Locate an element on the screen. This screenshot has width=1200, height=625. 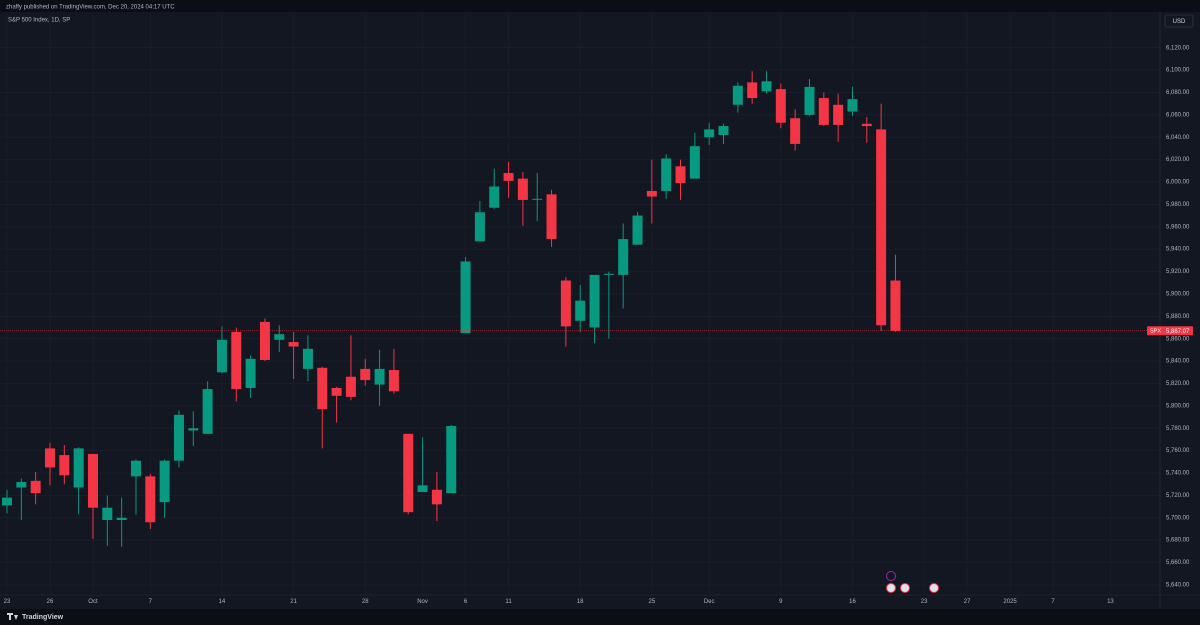
header-bar is located at coordinates (600, 6).